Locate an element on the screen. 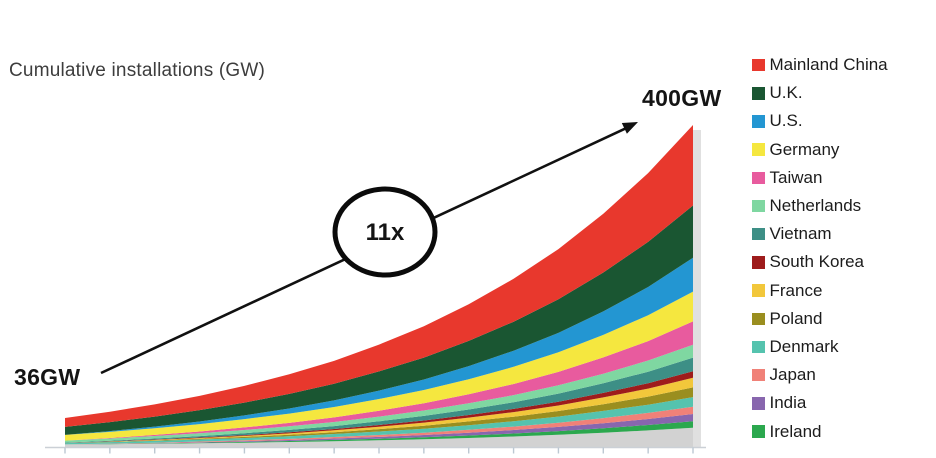 This screenshot has height=458, width=936. legend-label: Ireland is located at coordinates (795, 431).